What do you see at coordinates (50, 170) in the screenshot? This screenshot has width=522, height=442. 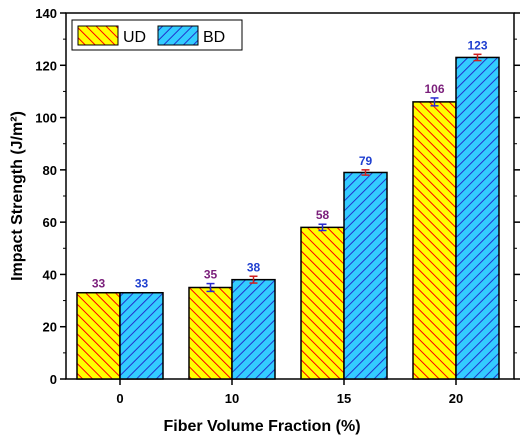 I see `y-tick-label: 80` at bounding box center [50, 170].